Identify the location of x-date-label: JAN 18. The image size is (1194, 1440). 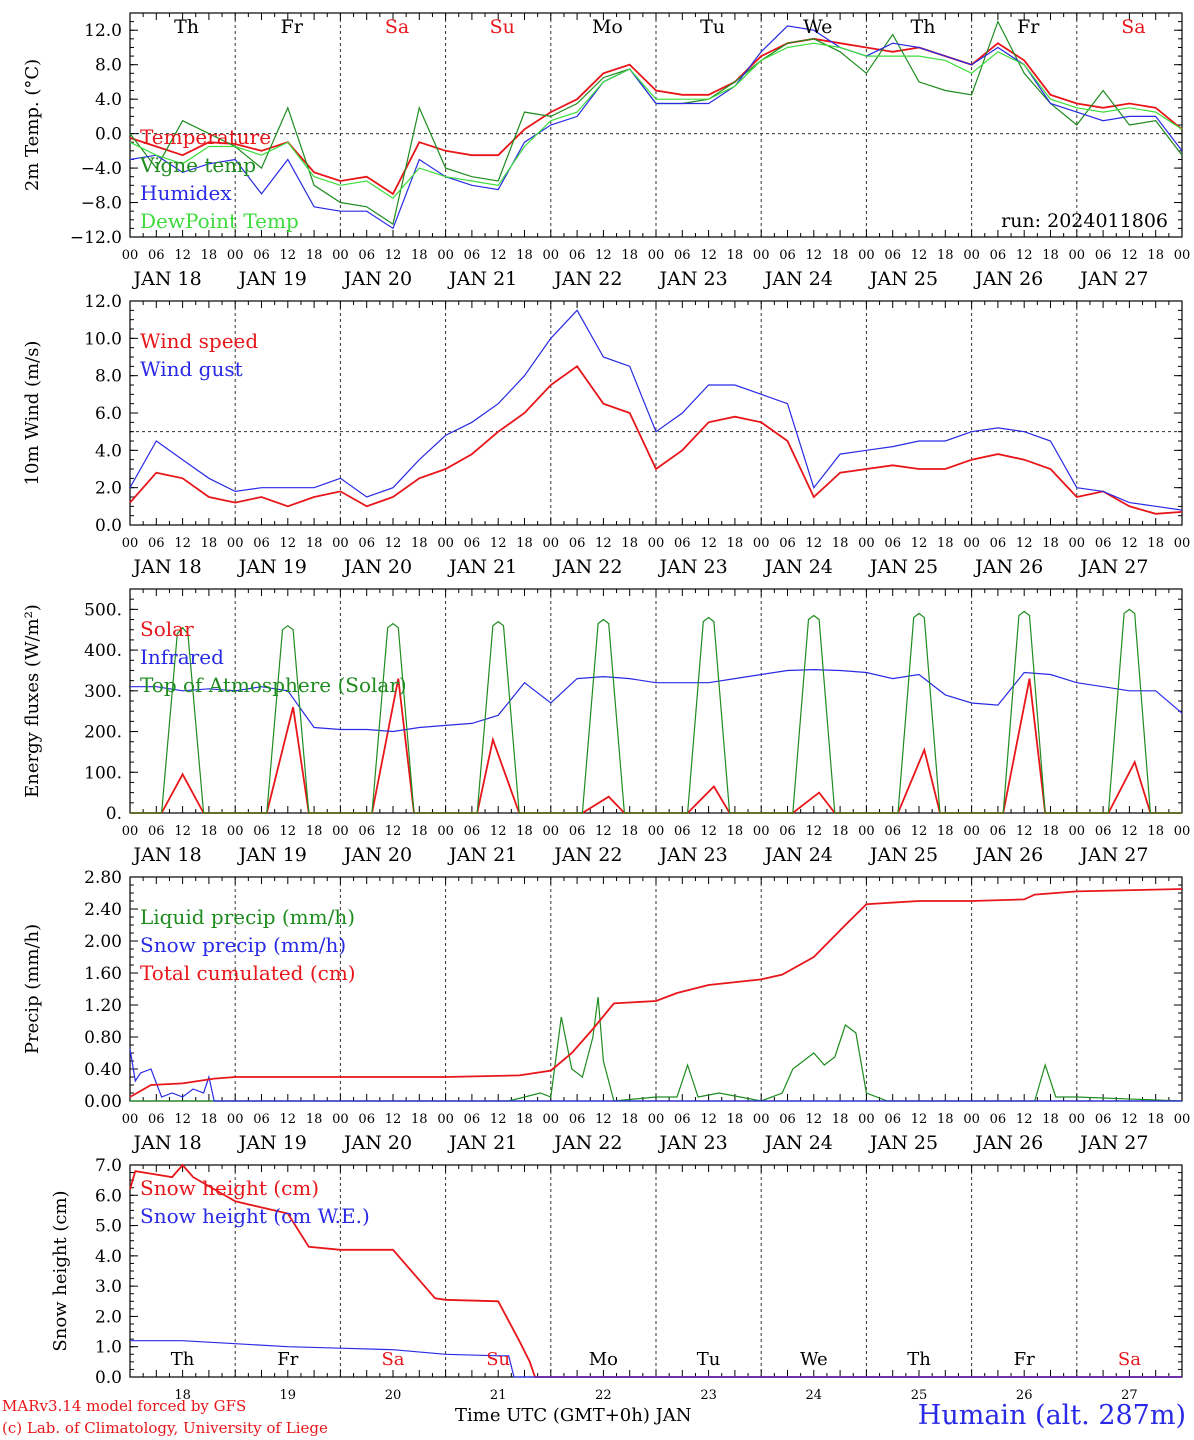
(167, 279).